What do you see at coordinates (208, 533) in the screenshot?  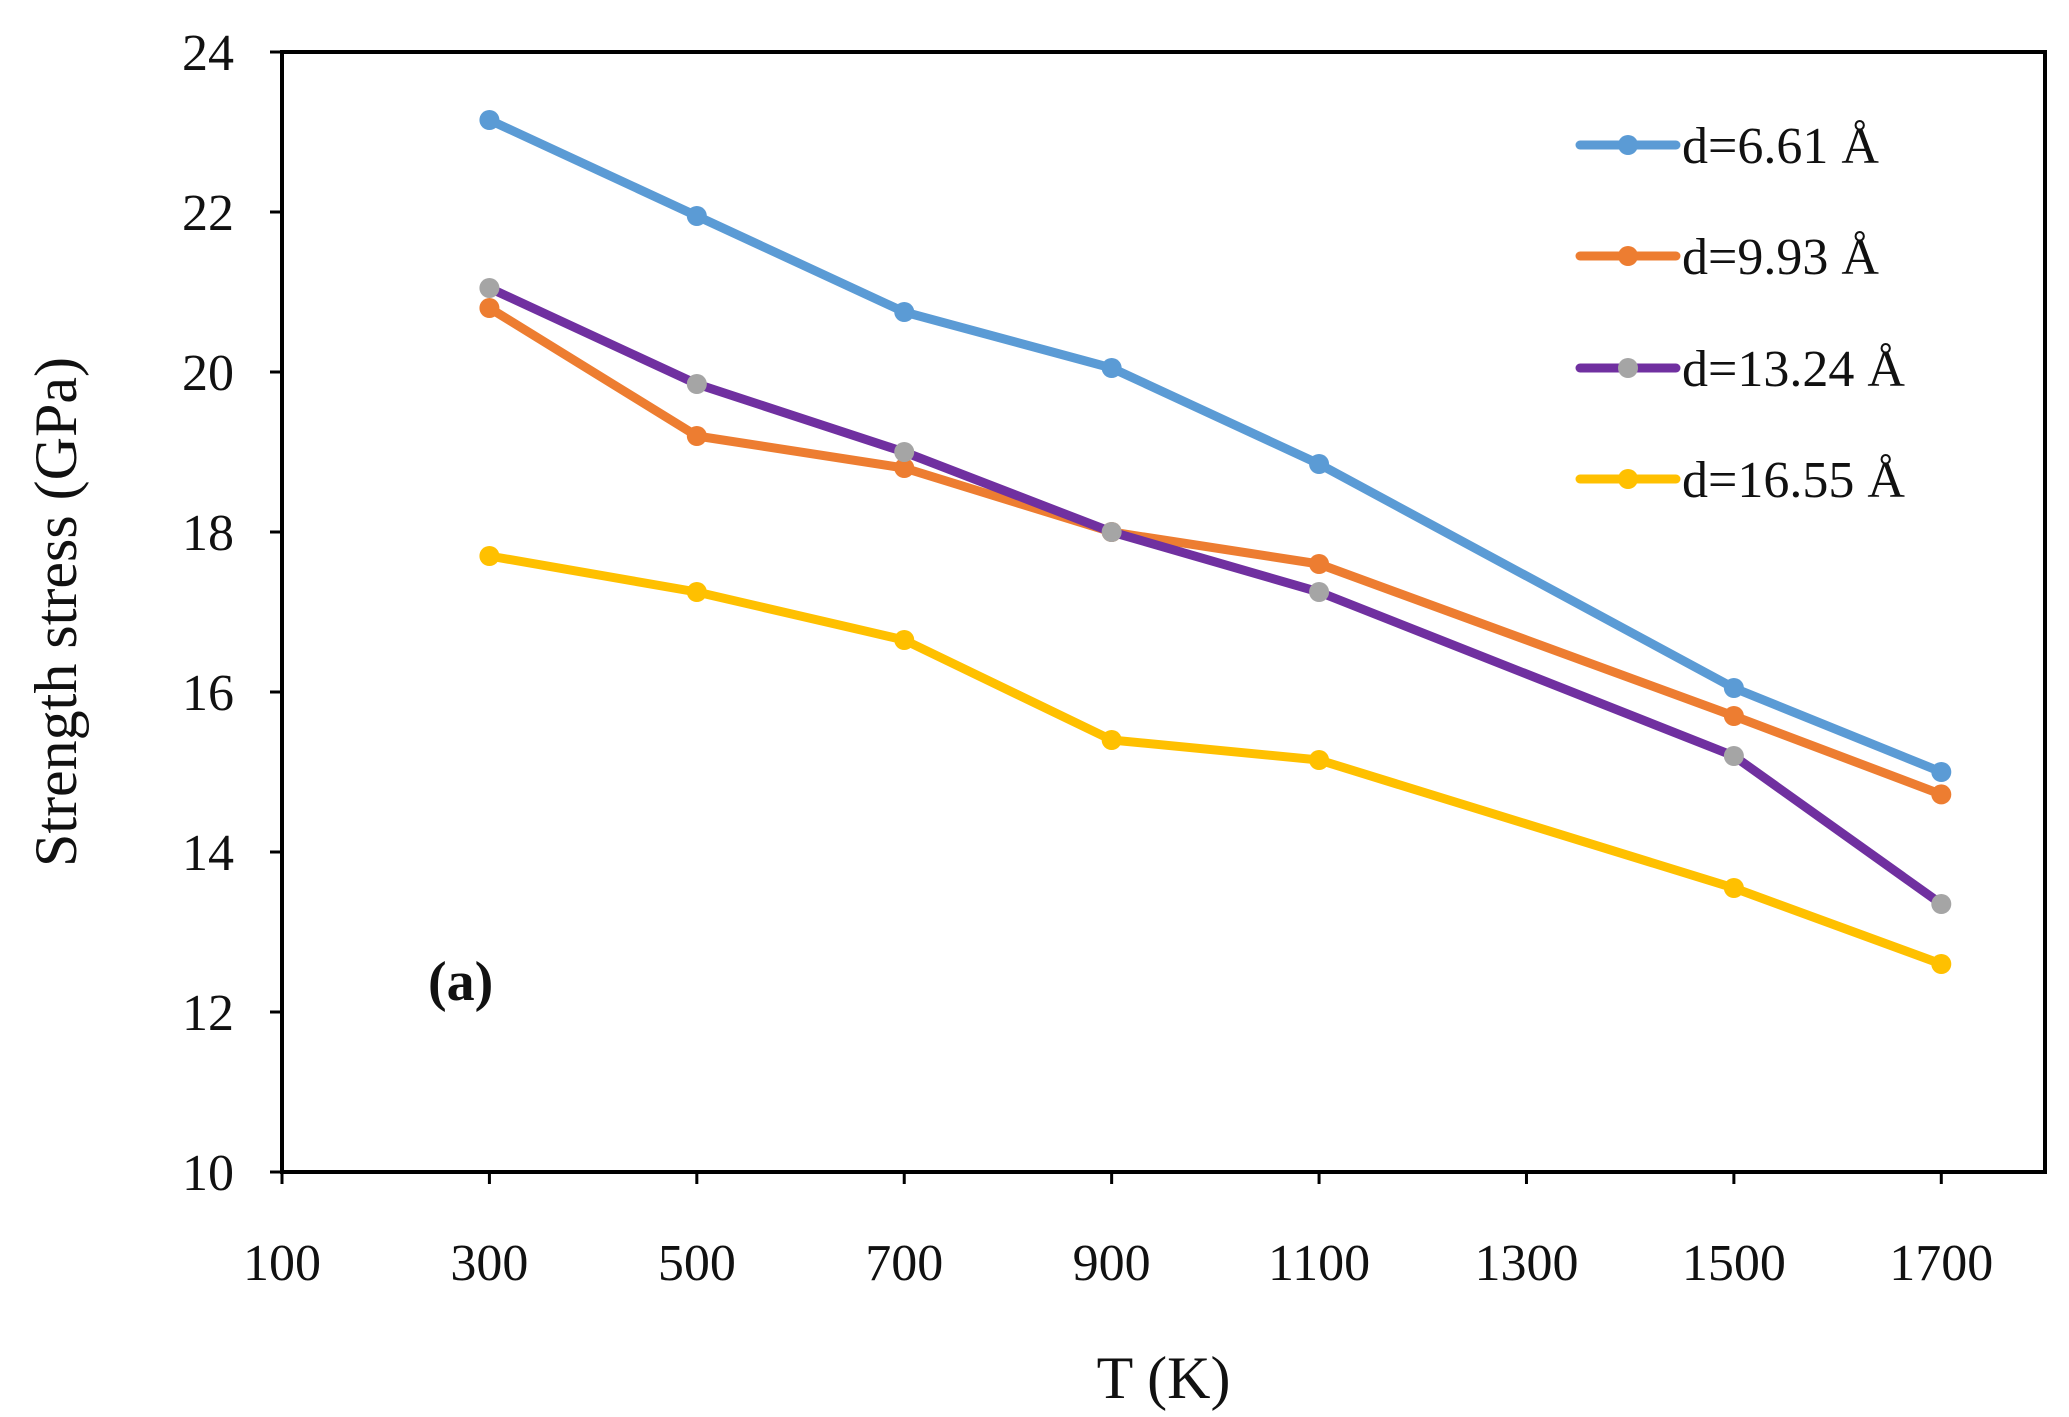 I see `y-tick-label: 18` at bounding box center [208, 533].